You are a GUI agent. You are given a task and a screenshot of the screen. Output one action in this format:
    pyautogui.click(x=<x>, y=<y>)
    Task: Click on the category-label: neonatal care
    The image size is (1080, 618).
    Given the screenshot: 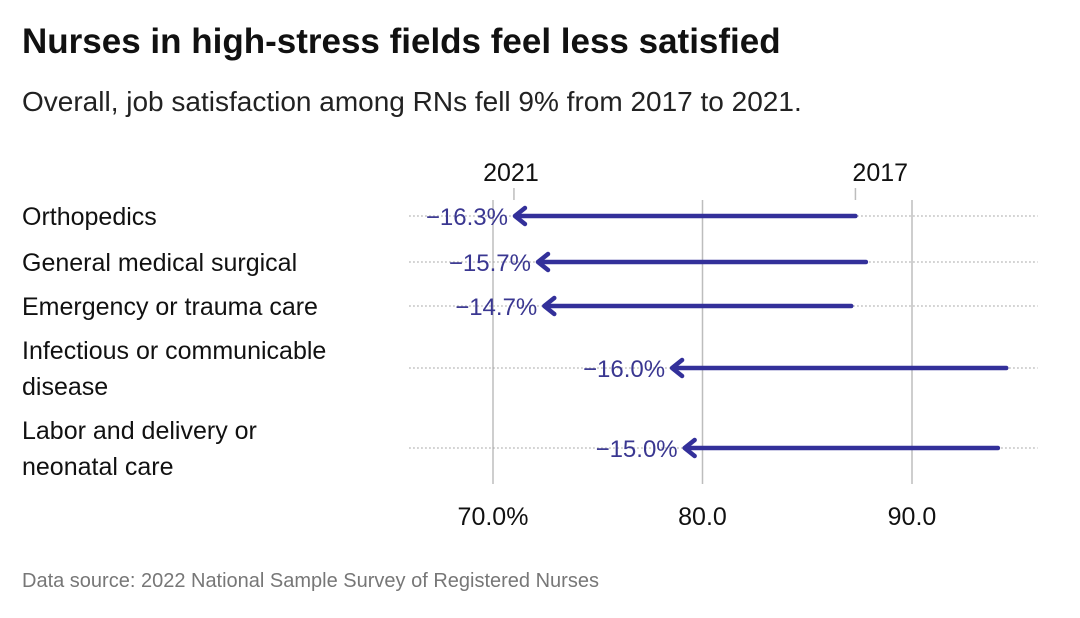 What is the action you would take?
    pyautogui.click(x=98, y=467)
    